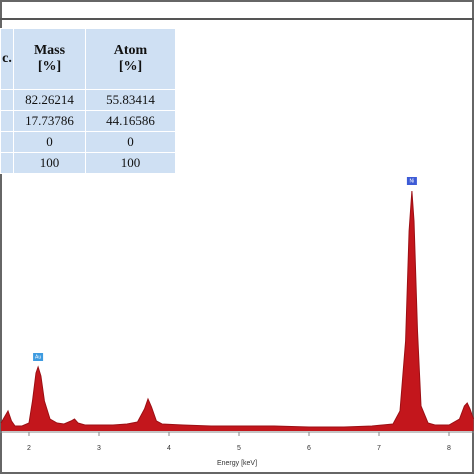 This screenshot has width=474, height=474. What do you see at coordinates (130, 59) in the screenshot?
I see `header-cell: Atom [%]` at bounding box center [130, 59].